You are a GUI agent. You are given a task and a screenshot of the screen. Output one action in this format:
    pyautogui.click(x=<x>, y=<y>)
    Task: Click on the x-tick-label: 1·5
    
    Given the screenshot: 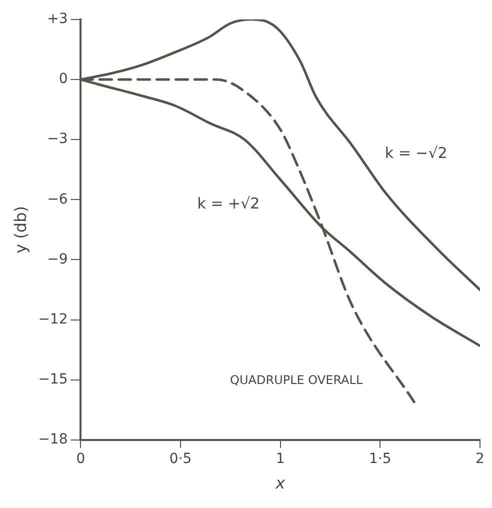 What is the action you would take?
    pyautogui.click(x=380, y=459)
    